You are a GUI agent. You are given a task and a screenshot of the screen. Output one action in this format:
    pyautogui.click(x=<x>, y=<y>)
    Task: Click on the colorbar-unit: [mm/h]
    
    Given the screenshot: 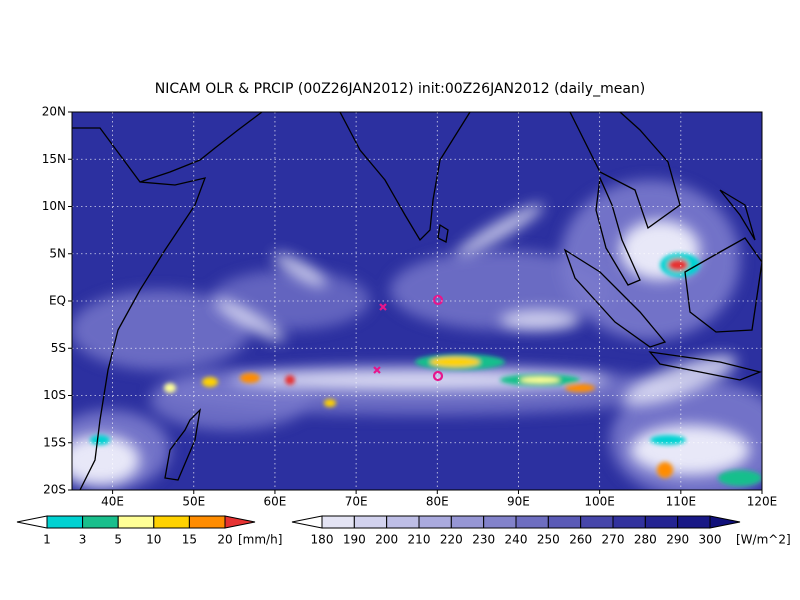 What is the action you would take?
    pyautogui.click(x=260, y=540)
    